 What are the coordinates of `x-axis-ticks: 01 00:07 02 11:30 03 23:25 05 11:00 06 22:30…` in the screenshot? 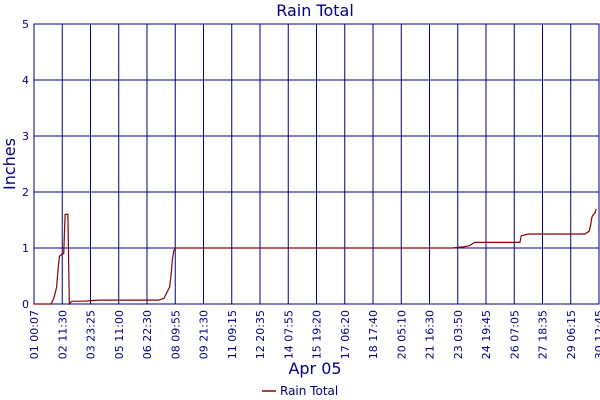 It's located at (314, 334).